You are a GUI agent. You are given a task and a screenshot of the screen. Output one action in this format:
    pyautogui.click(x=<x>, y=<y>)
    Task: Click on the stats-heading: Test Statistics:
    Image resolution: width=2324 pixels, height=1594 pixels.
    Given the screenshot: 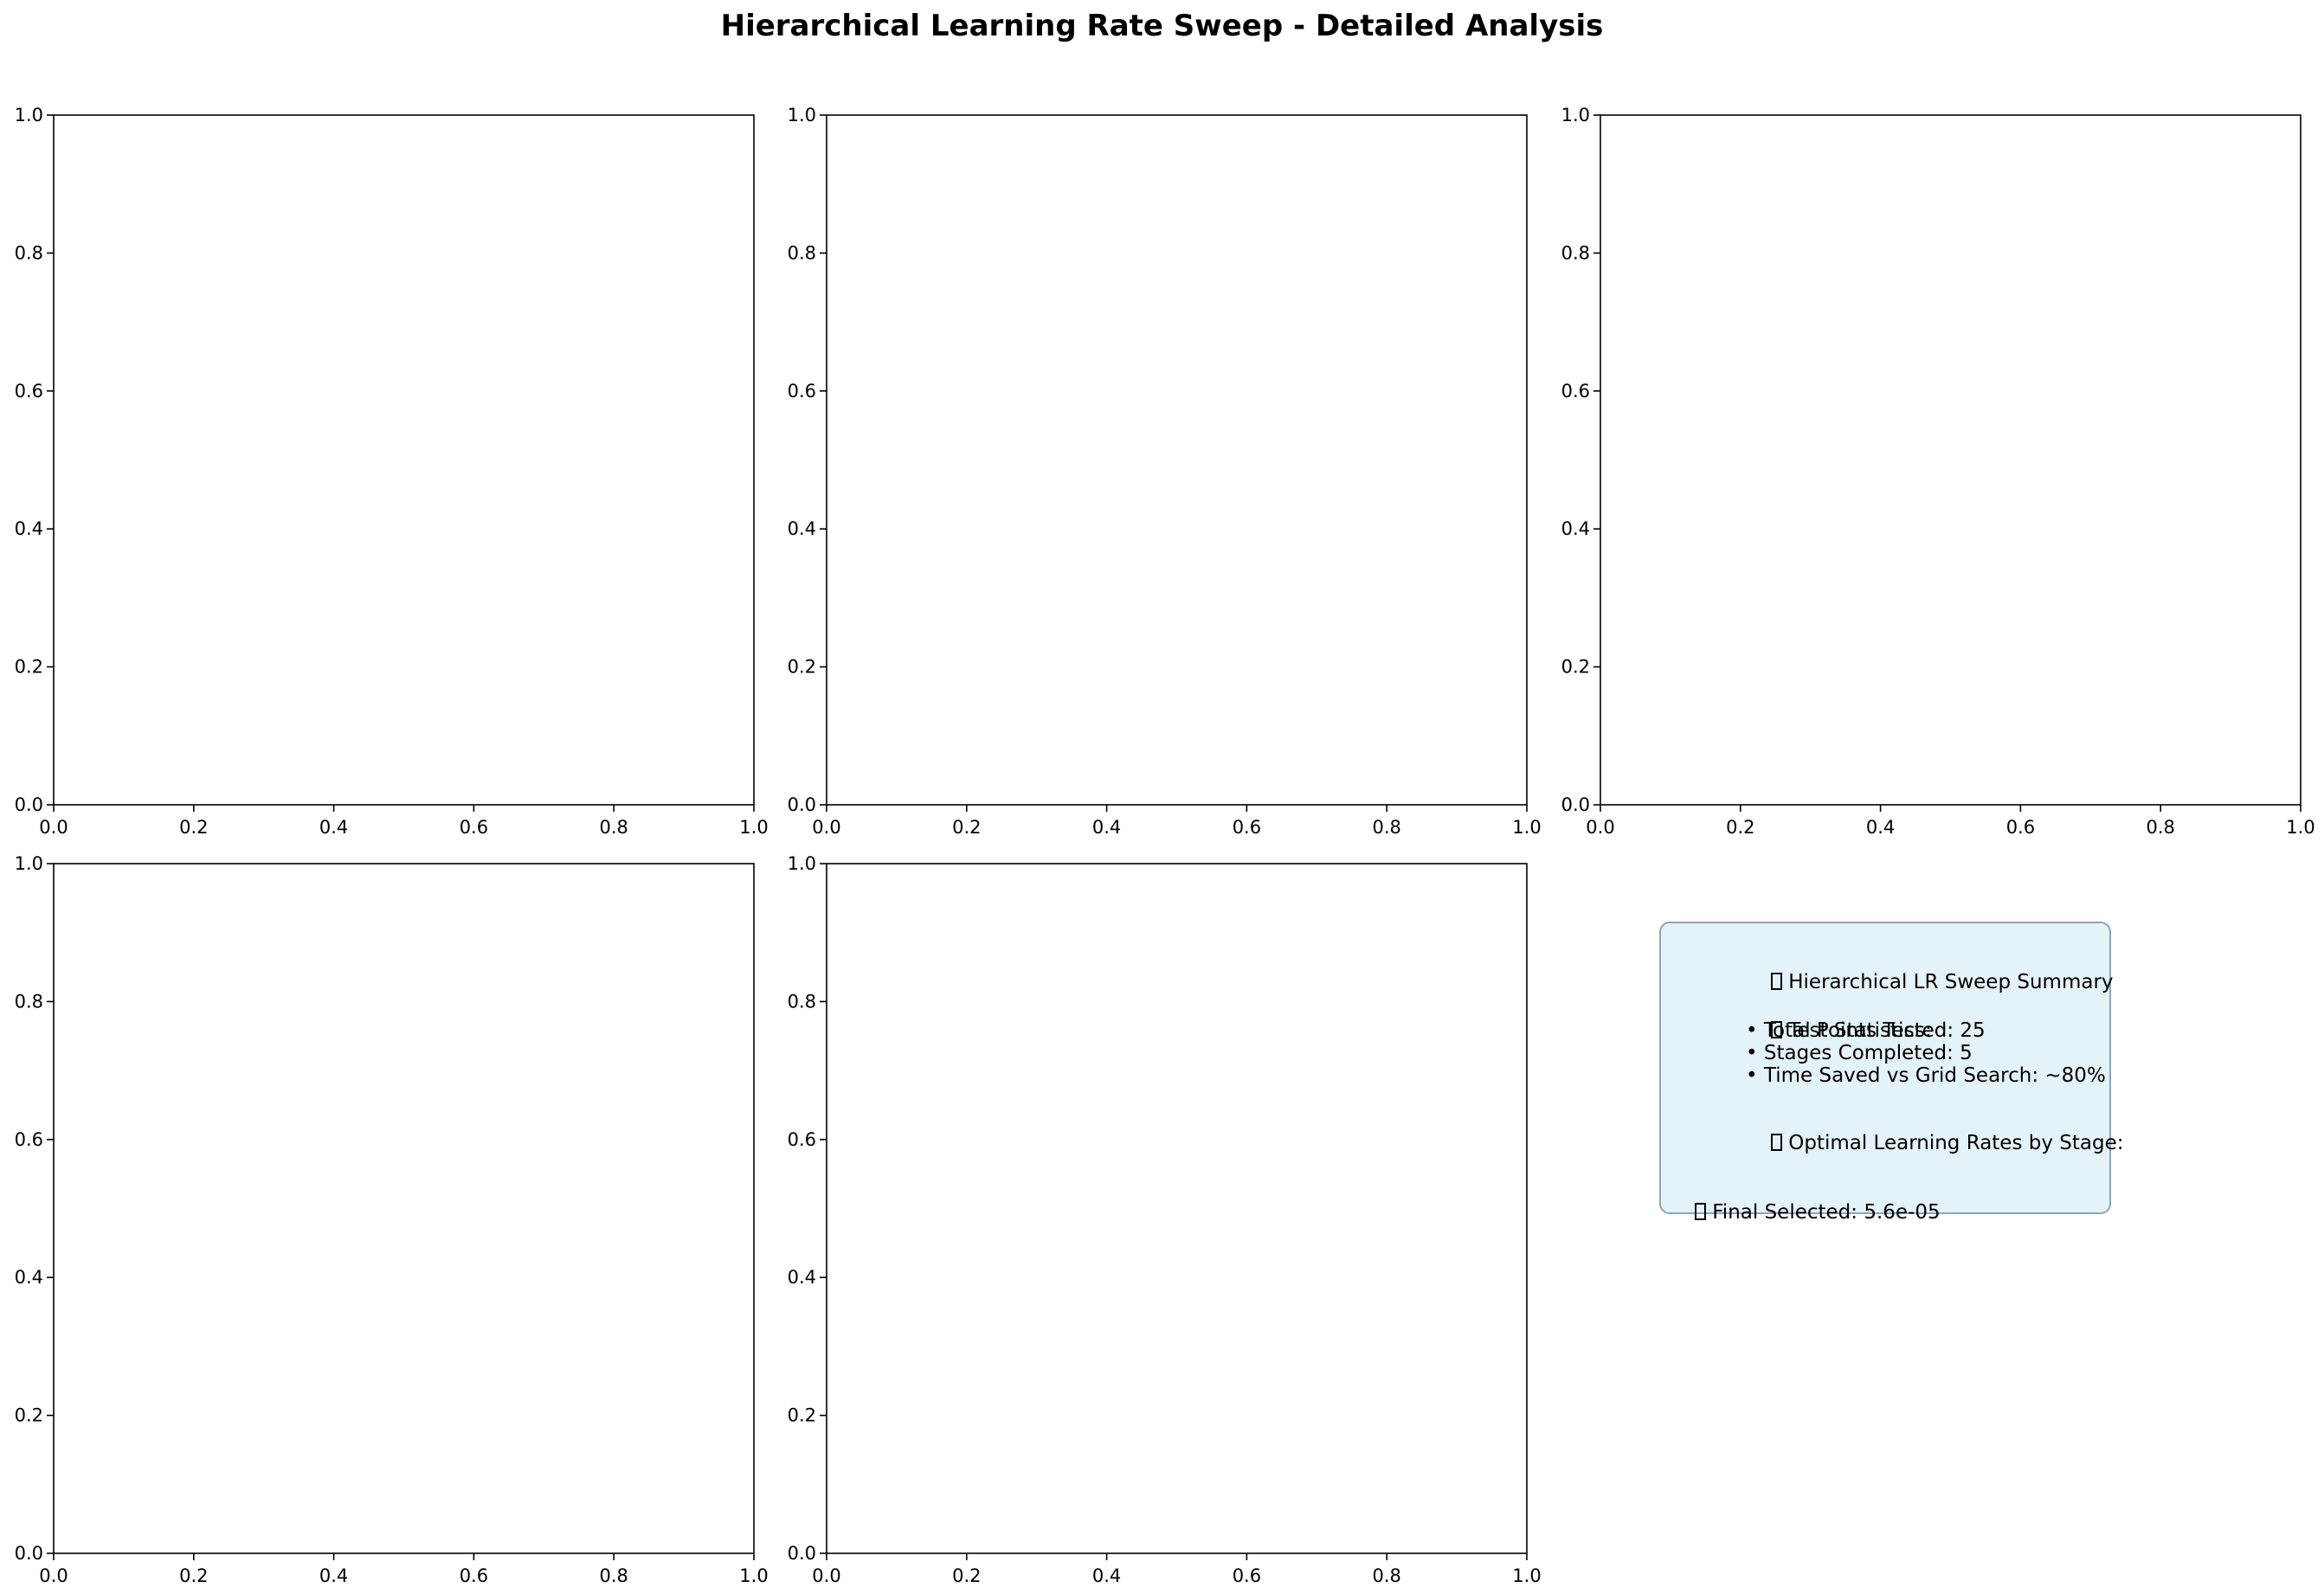 What is the action you would take?
    pyautogui.click(x=1860, y=1030)
    